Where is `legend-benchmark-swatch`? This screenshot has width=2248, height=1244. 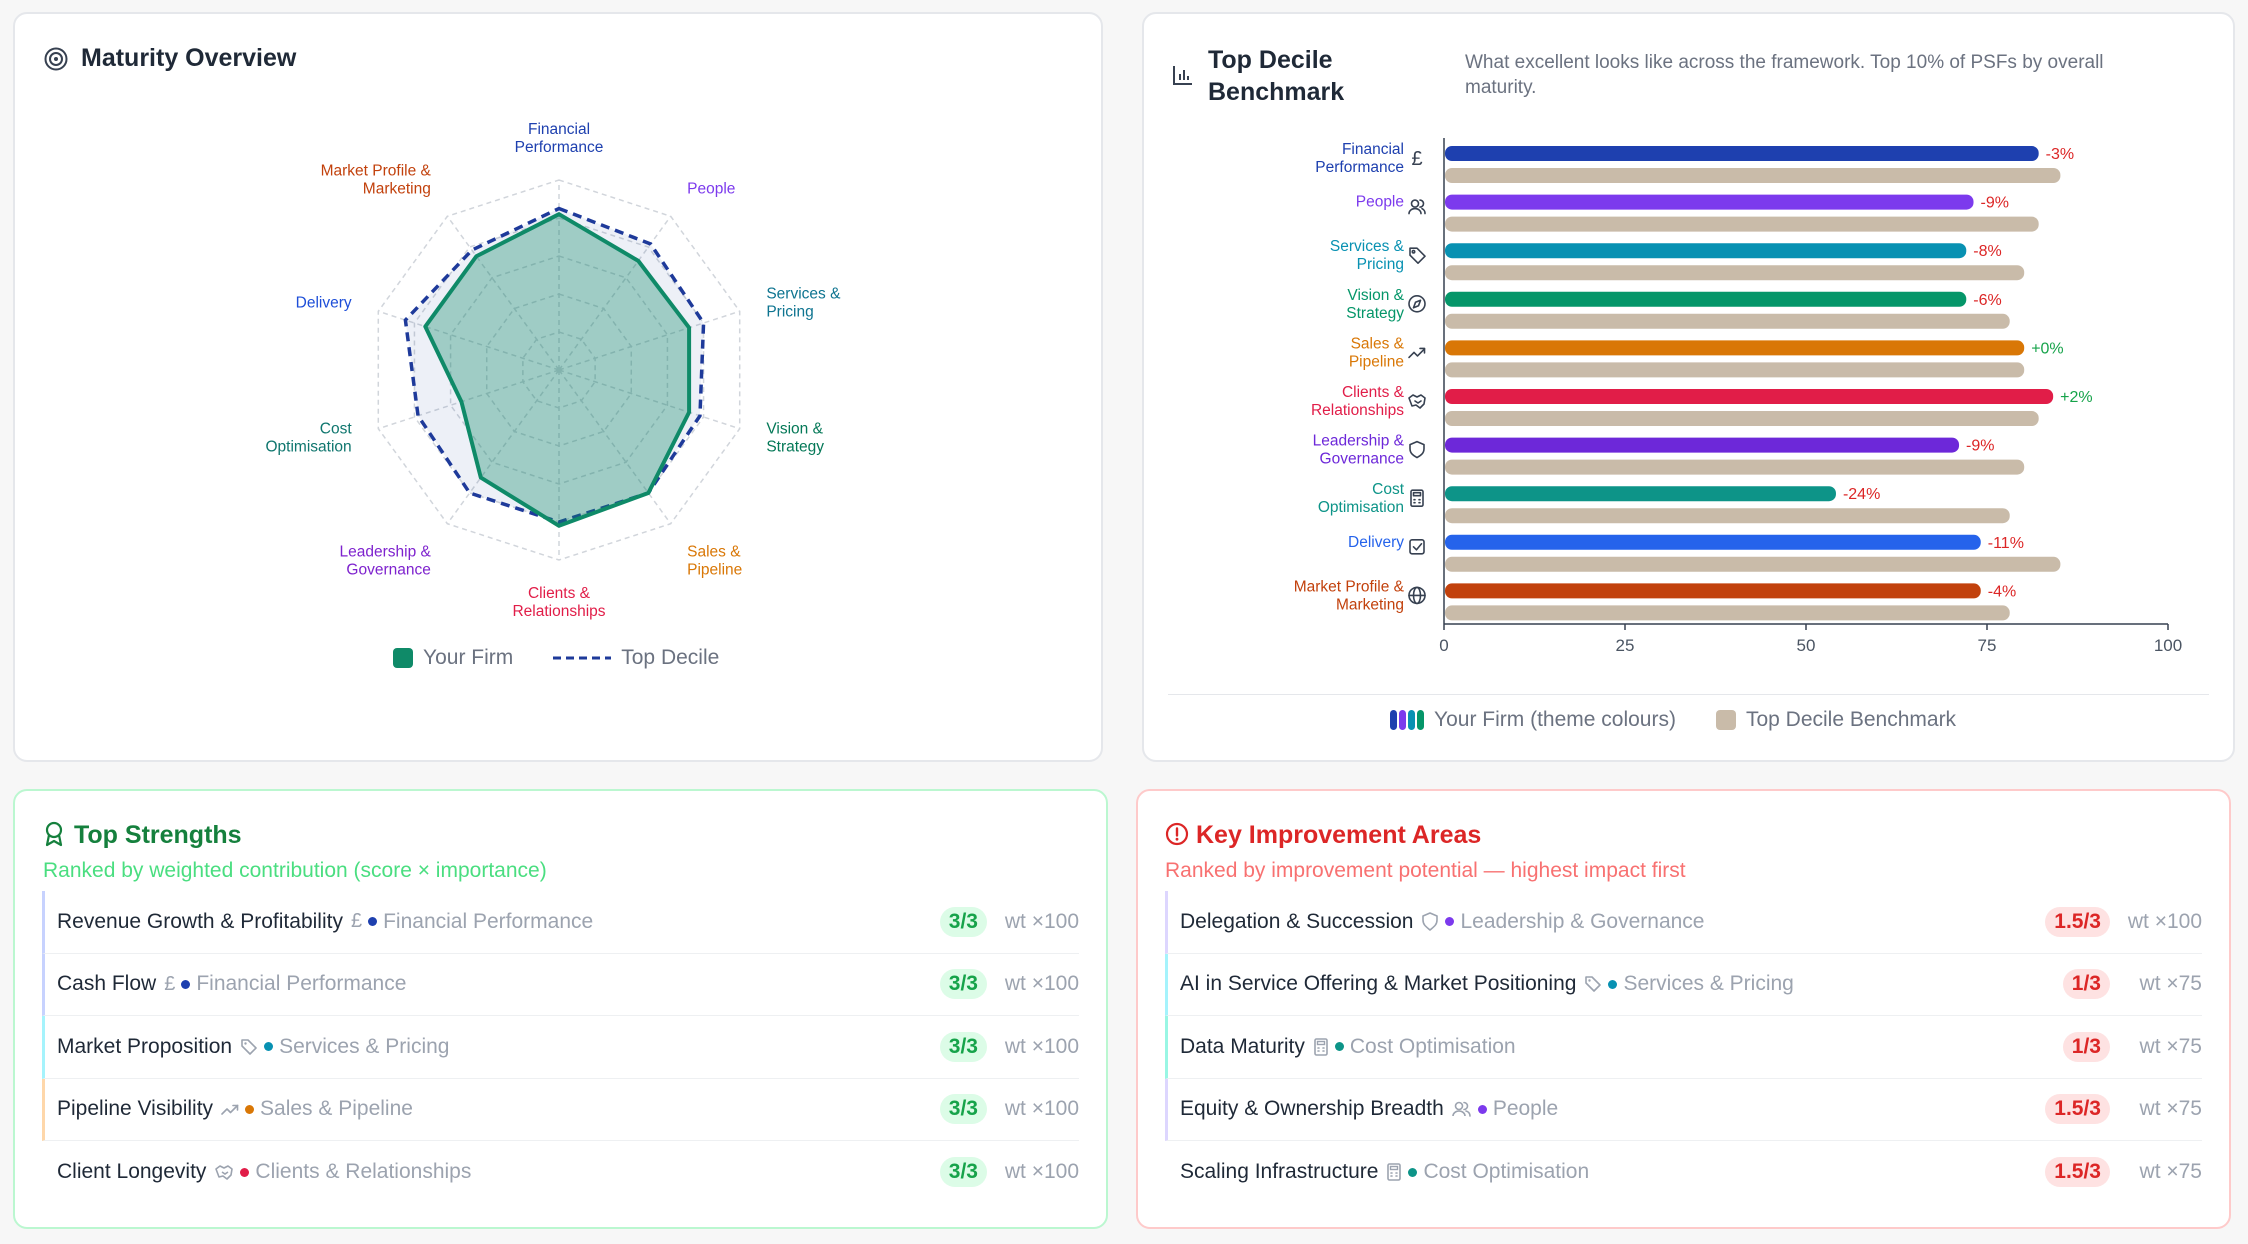
legend-benchmark-swatch is located at coordinates (1725, 720).